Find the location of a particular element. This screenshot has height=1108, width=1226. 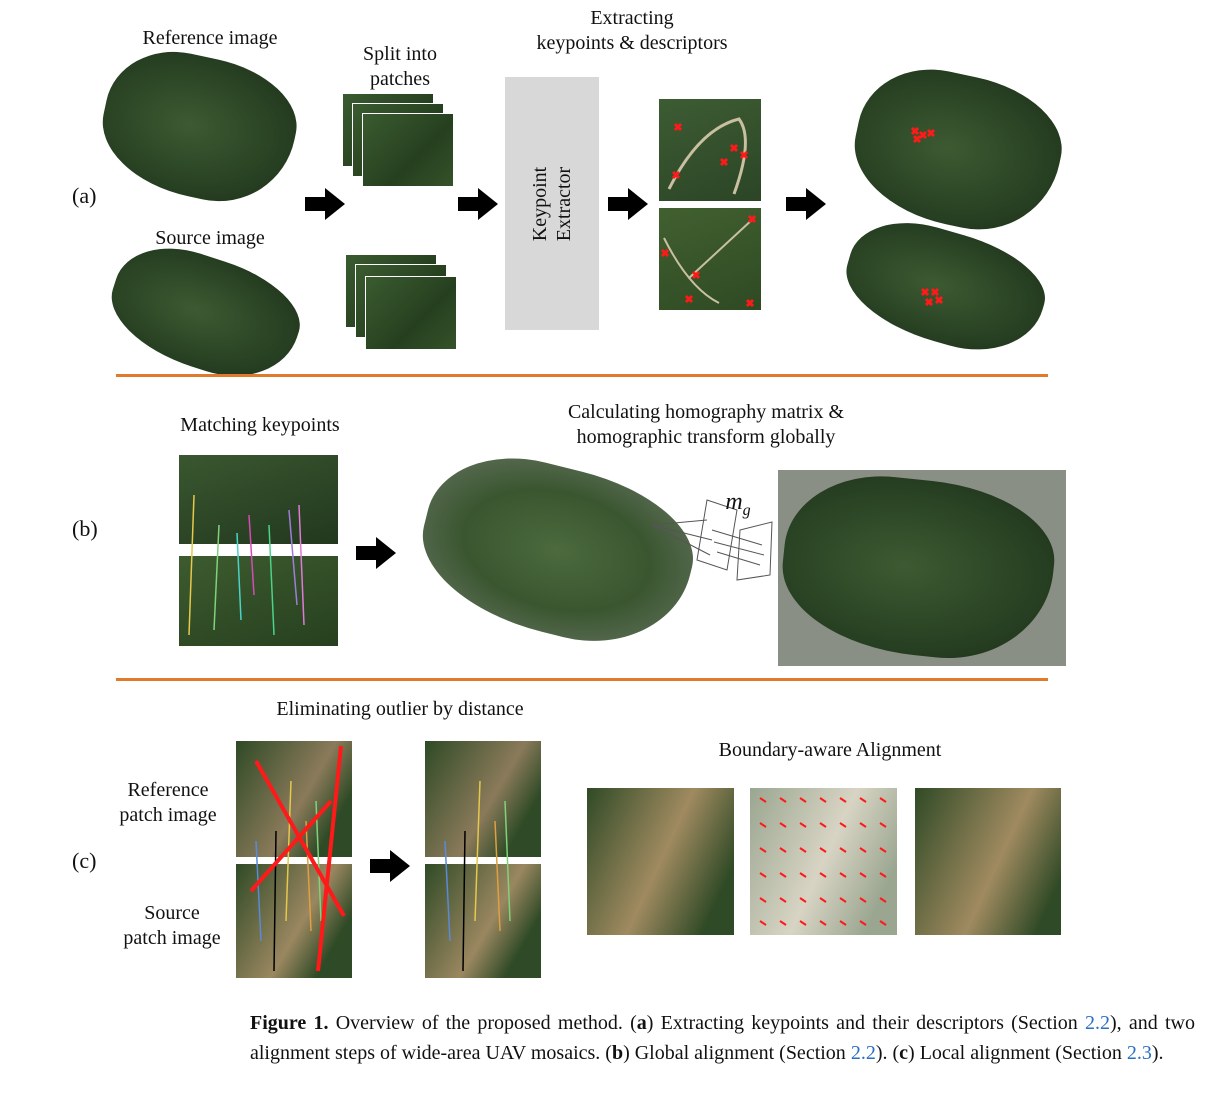

source-patch-label-line-1: Source is located at coordinates (172, 913).